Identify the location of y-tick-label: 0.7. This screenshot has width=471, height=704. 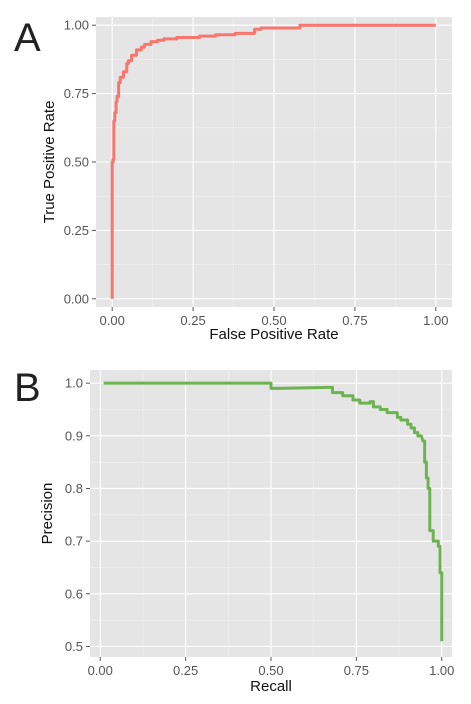
(74, 541).